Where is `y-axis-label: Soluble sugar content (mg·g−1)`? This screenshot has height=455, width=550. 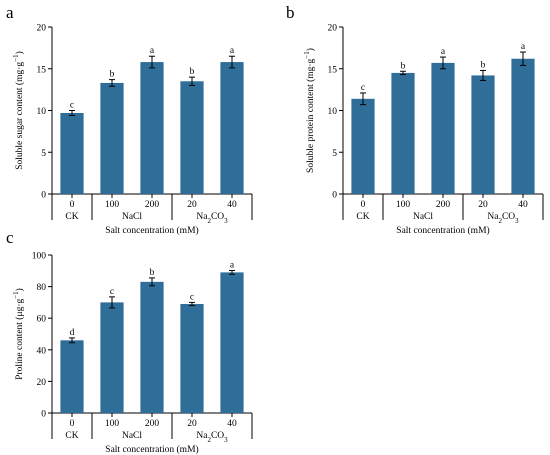 y-axis-label: Soluble sugar content (mg·g−1) is located at coordinates (18, 110).